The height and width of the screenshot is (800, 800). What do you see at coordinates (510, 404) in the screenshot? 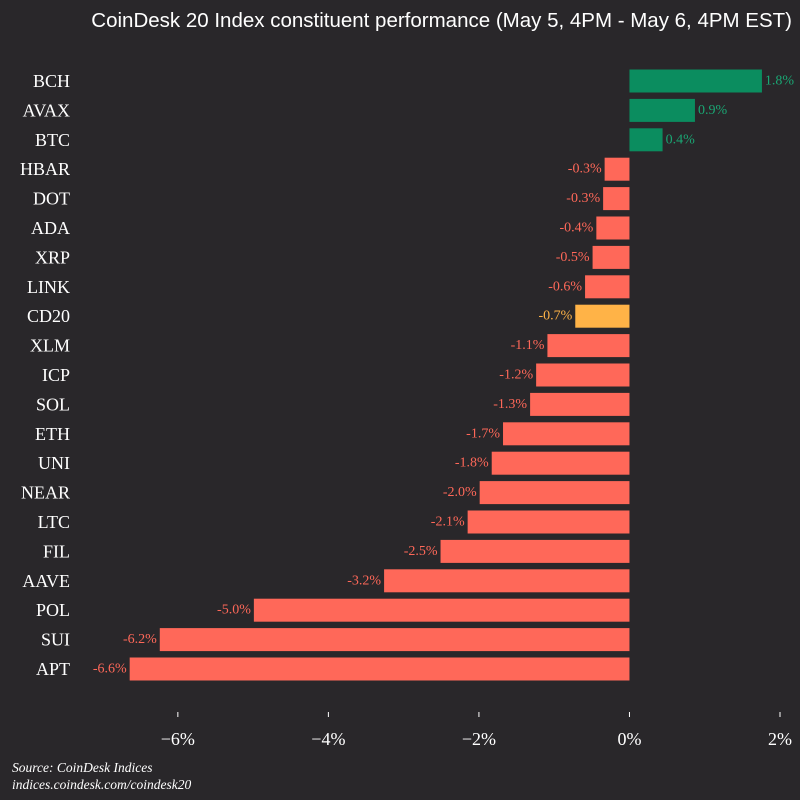
I see `value-label-sol: -1.3%` at bounding box center [510, 404].